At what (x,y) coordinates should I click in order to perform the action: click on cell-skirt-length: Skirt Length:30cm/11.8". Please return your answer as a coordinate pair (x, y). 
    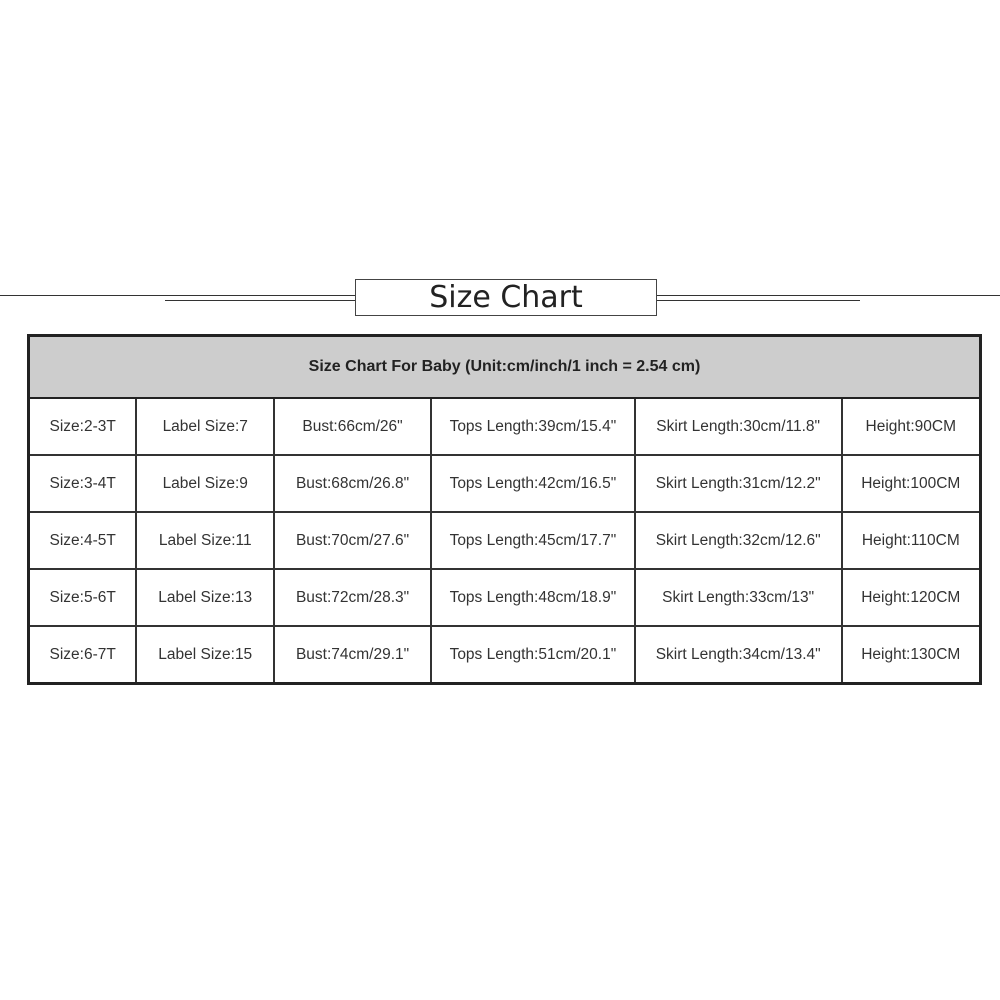
    Looking at the image, I should click on (738, 426).